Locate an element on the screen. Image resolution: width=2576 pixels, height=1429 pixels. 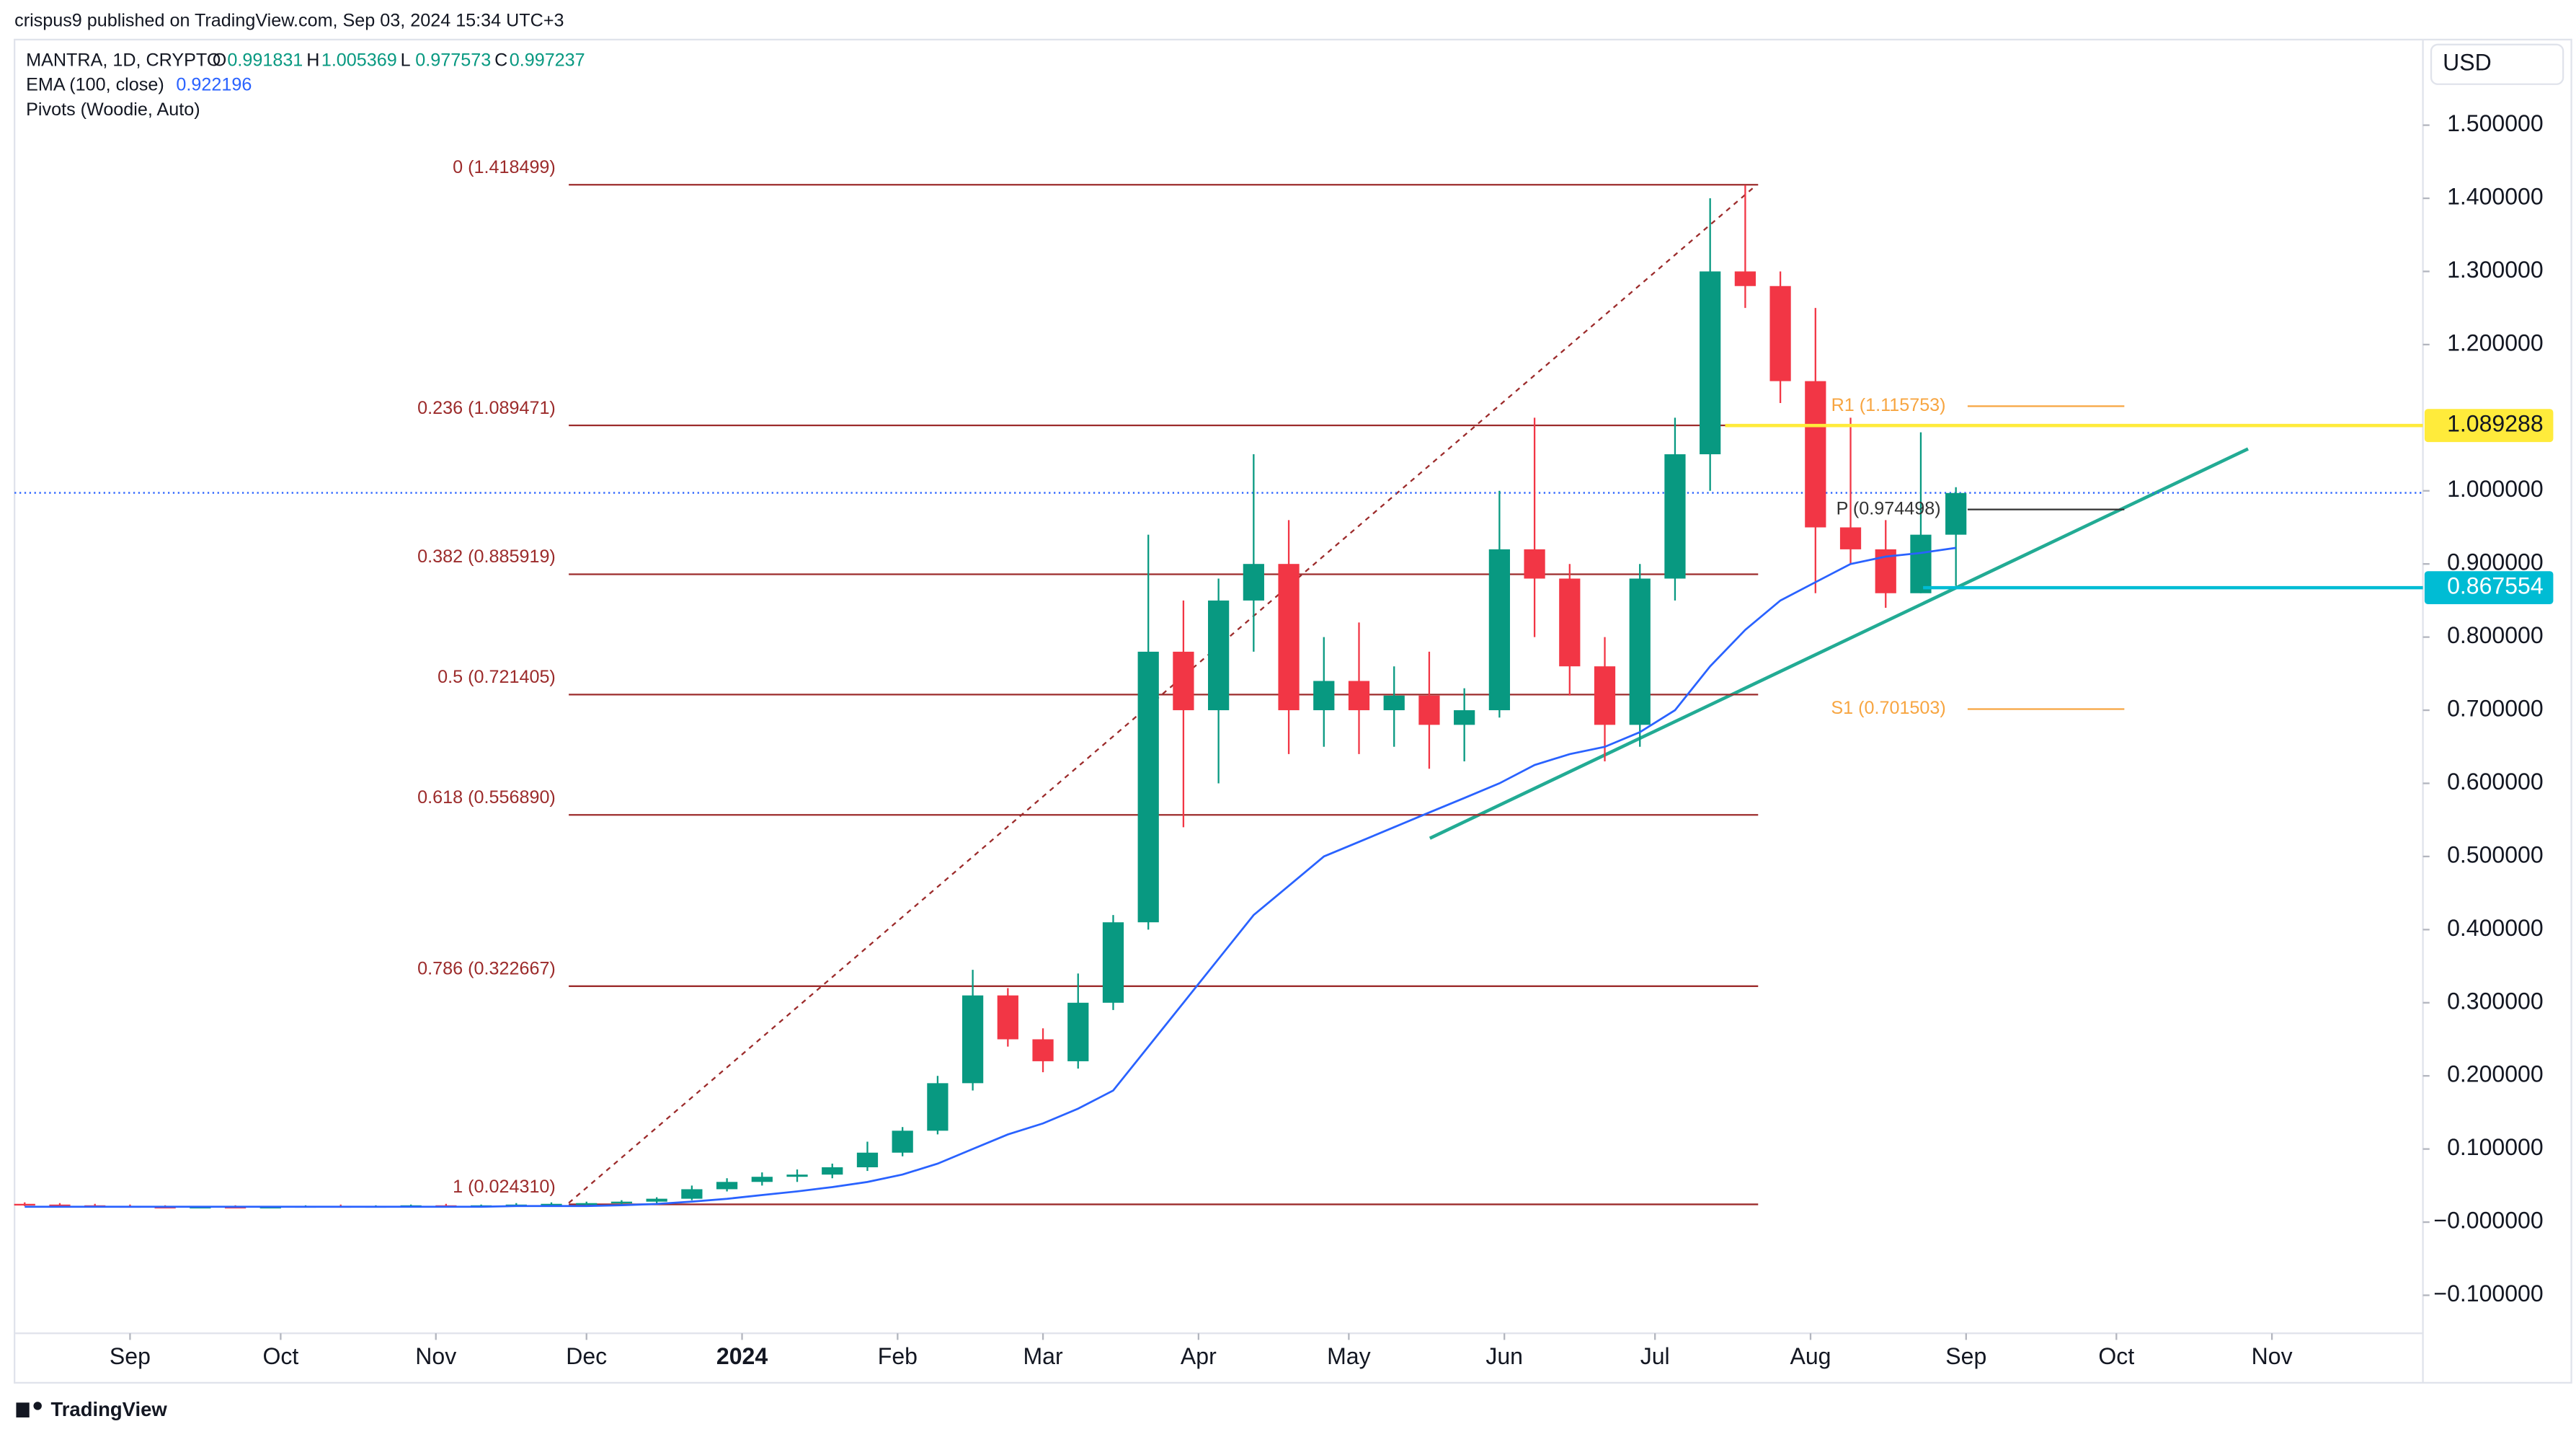
x-tick-label: 2024 is located at coordinates (742, 1356).